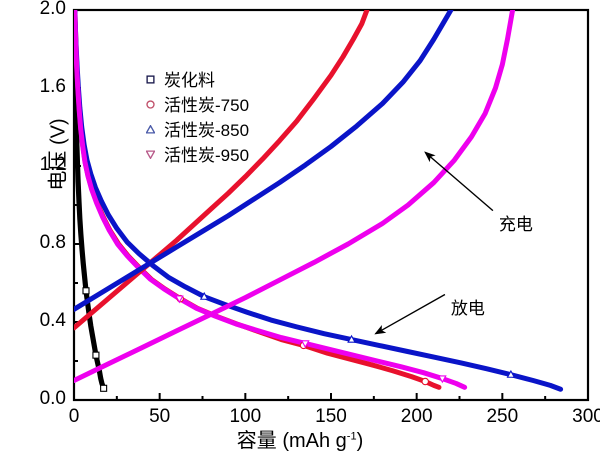 The height and width of the screenshot is (456, 600). Describe the element at coordinates (351, 436) in the screenshot. I see `x-axis-label-exponent: -1` at that location.